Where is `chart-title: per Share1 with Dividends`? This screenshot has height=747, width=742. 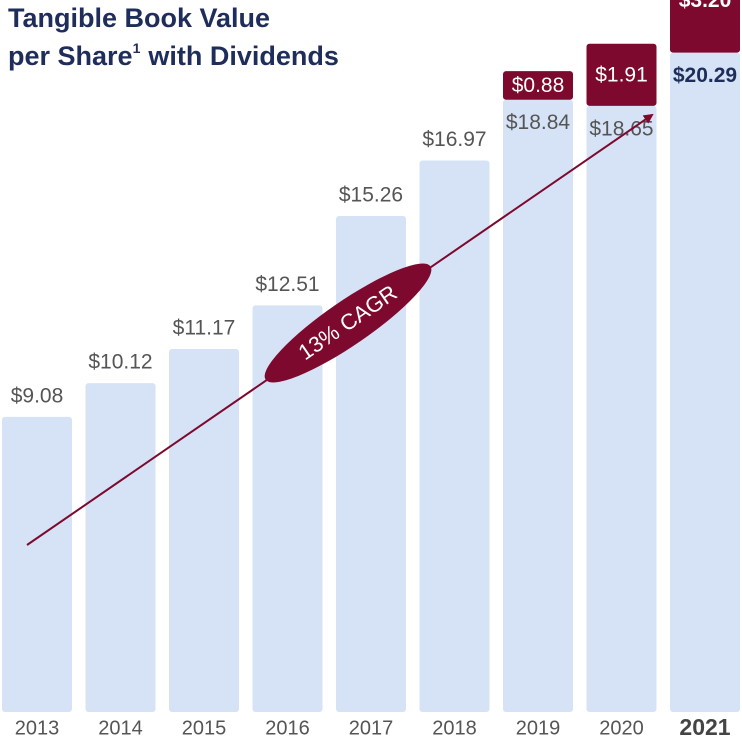 chart-title: per Share1 with Dividends is located at coordinates (173, 55).